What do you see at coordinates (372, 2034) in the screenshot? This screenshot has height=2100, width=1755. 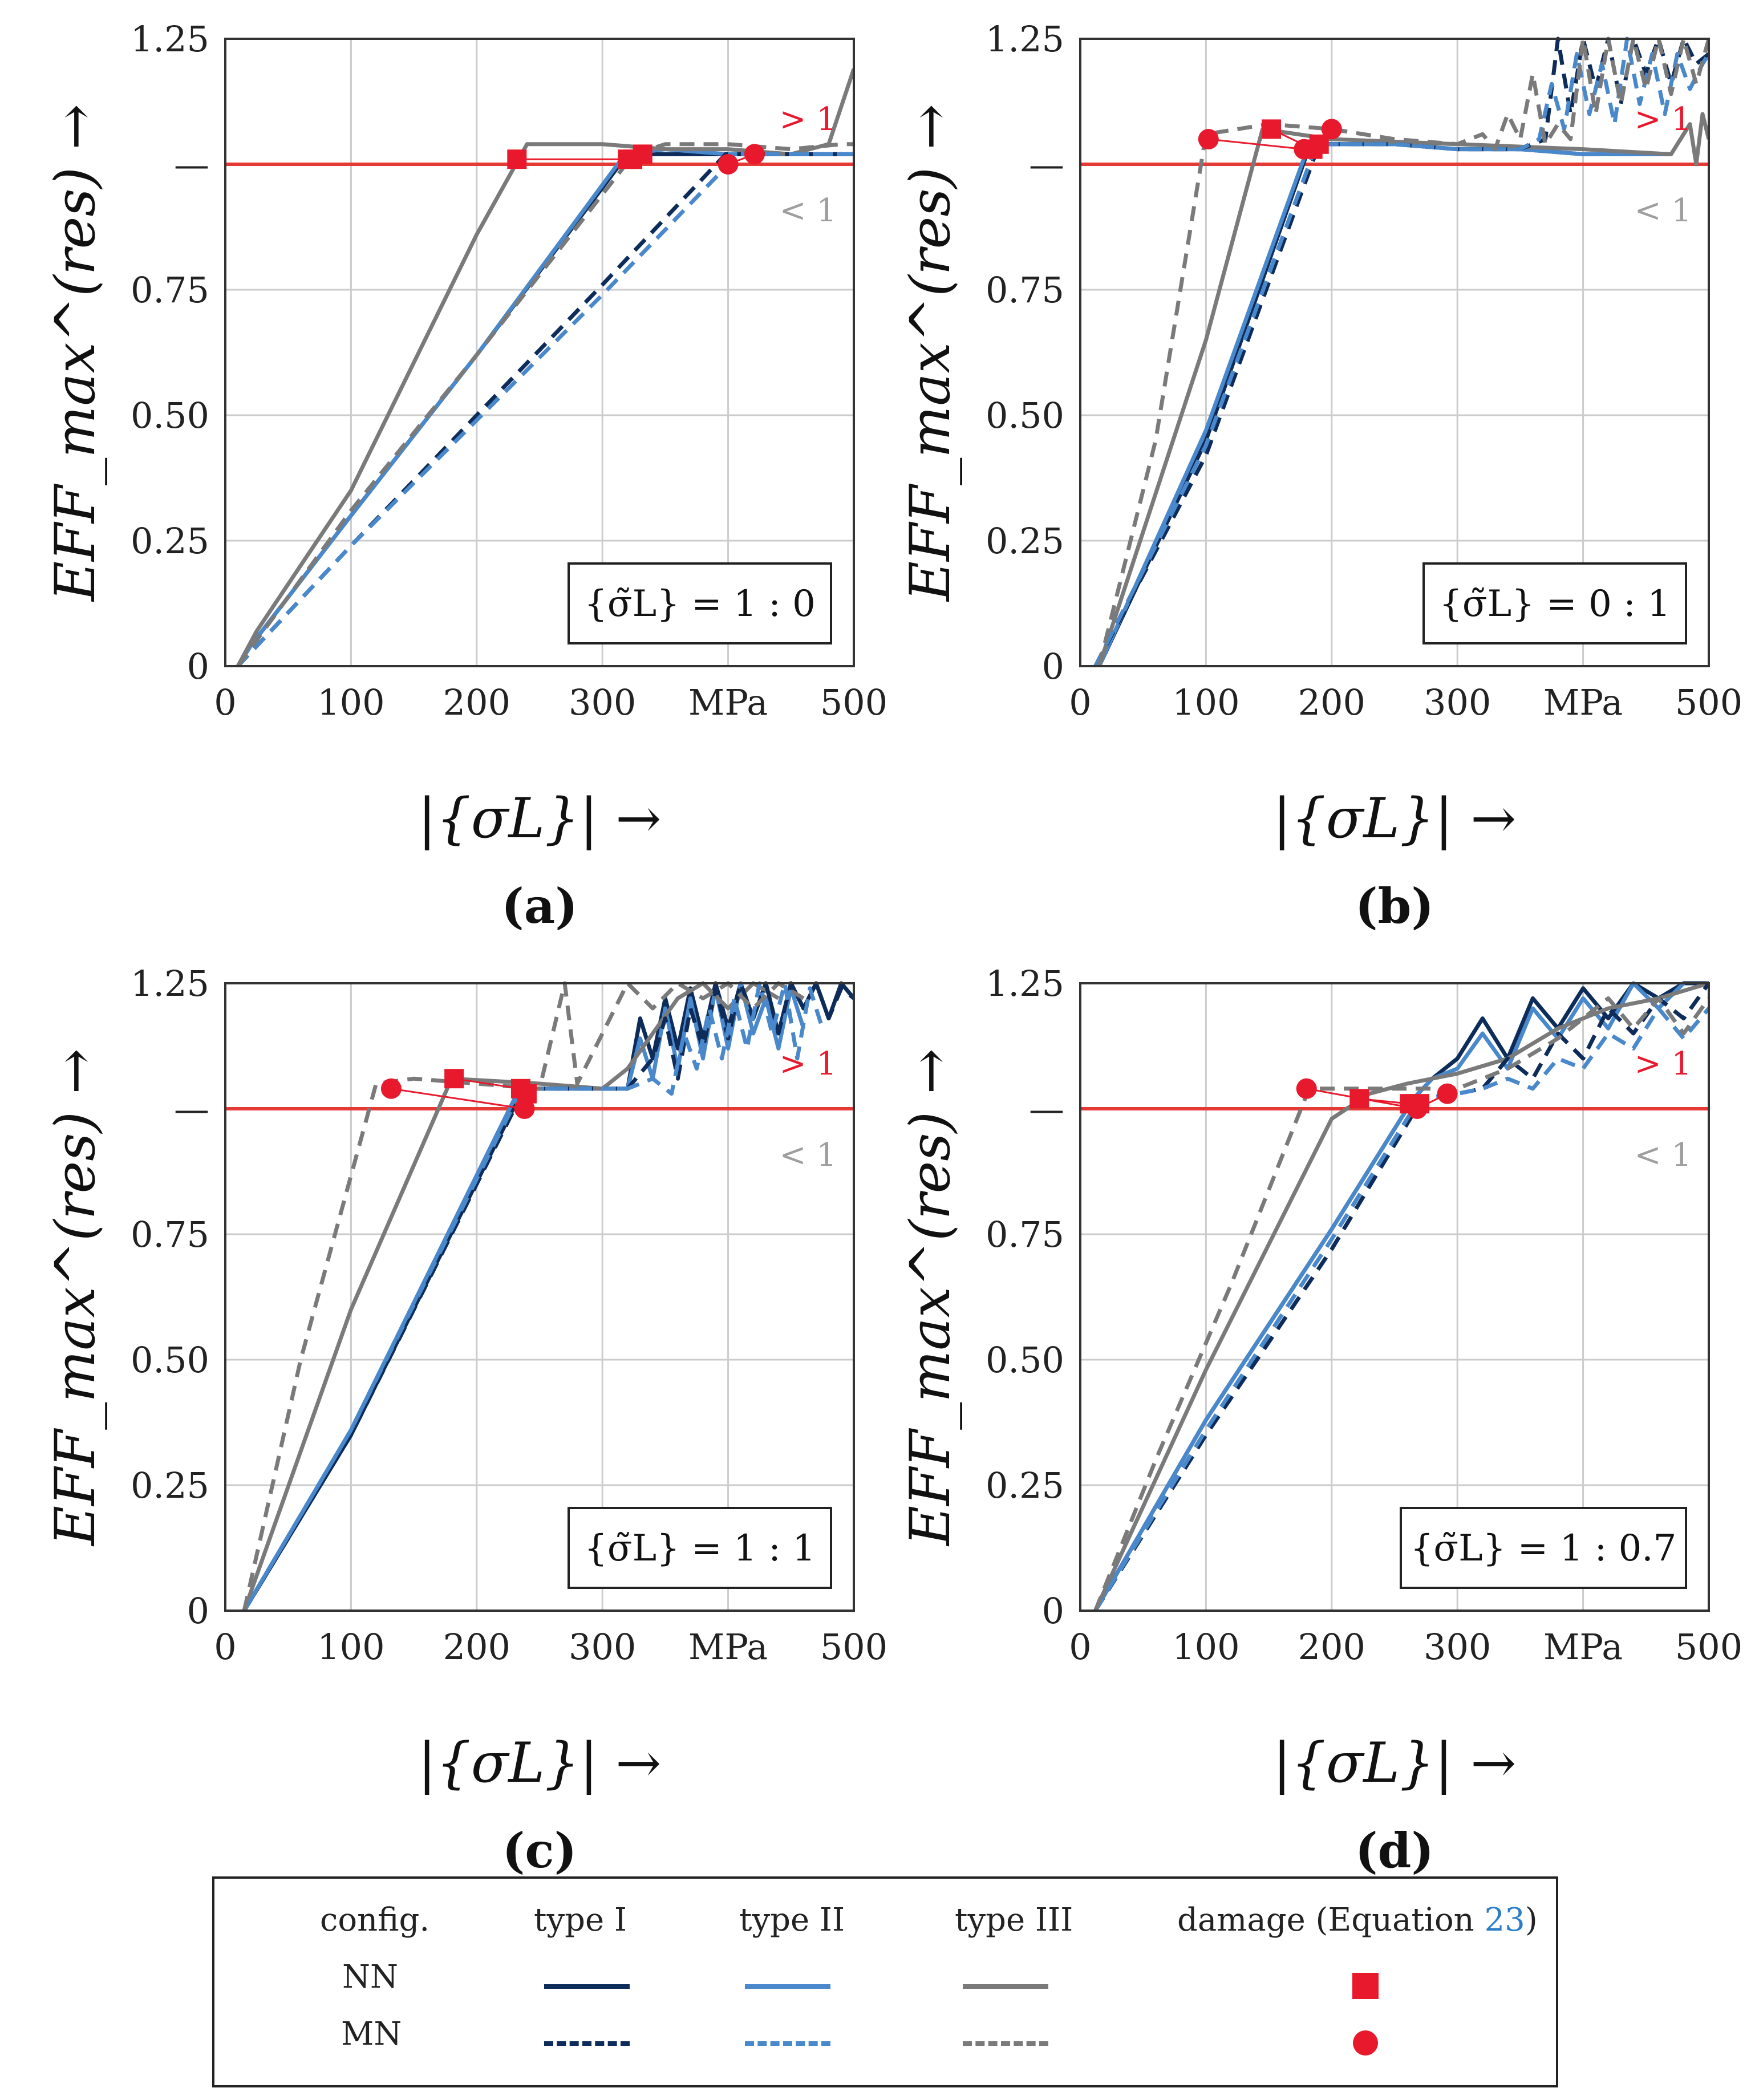 I see `legend-row-mn: MN` at bounding box center [372, 2034].